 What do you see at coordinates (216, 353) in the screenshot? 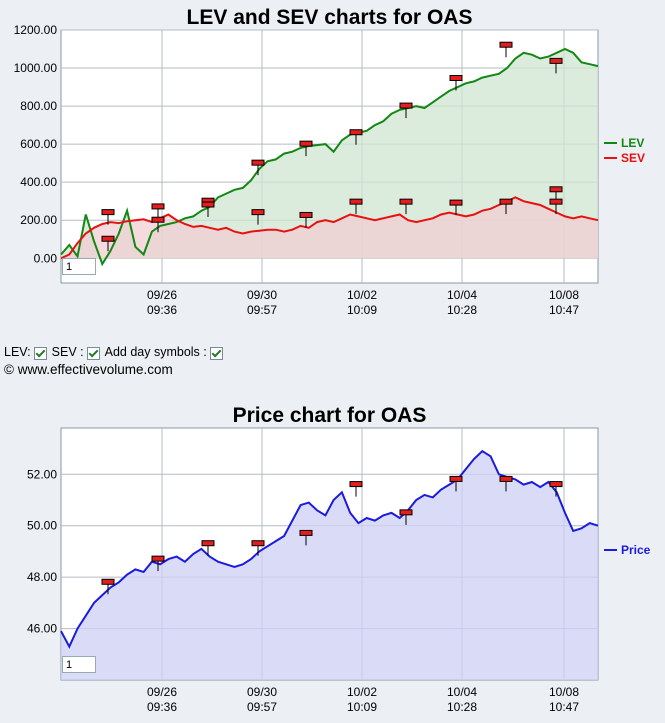
I see `day-symbols-checkbox` at bounding box center [216, 353].